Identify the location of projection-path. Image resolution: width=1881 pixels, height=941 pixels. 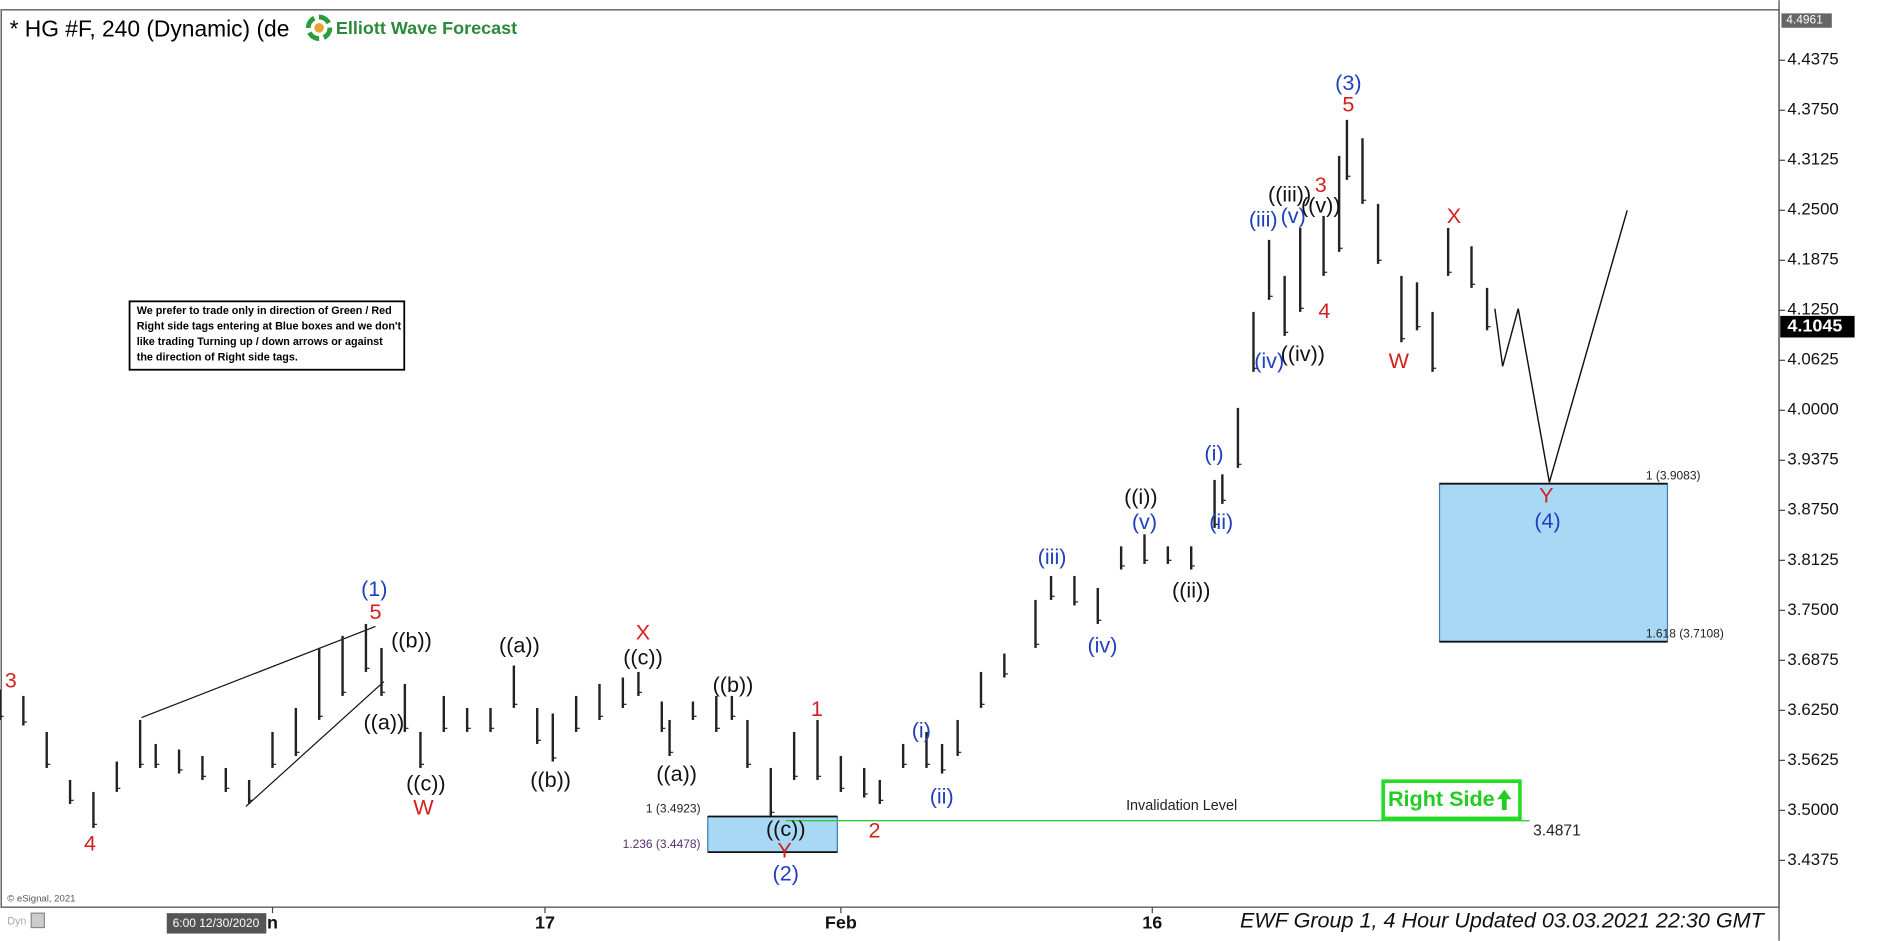
(1561, 346).